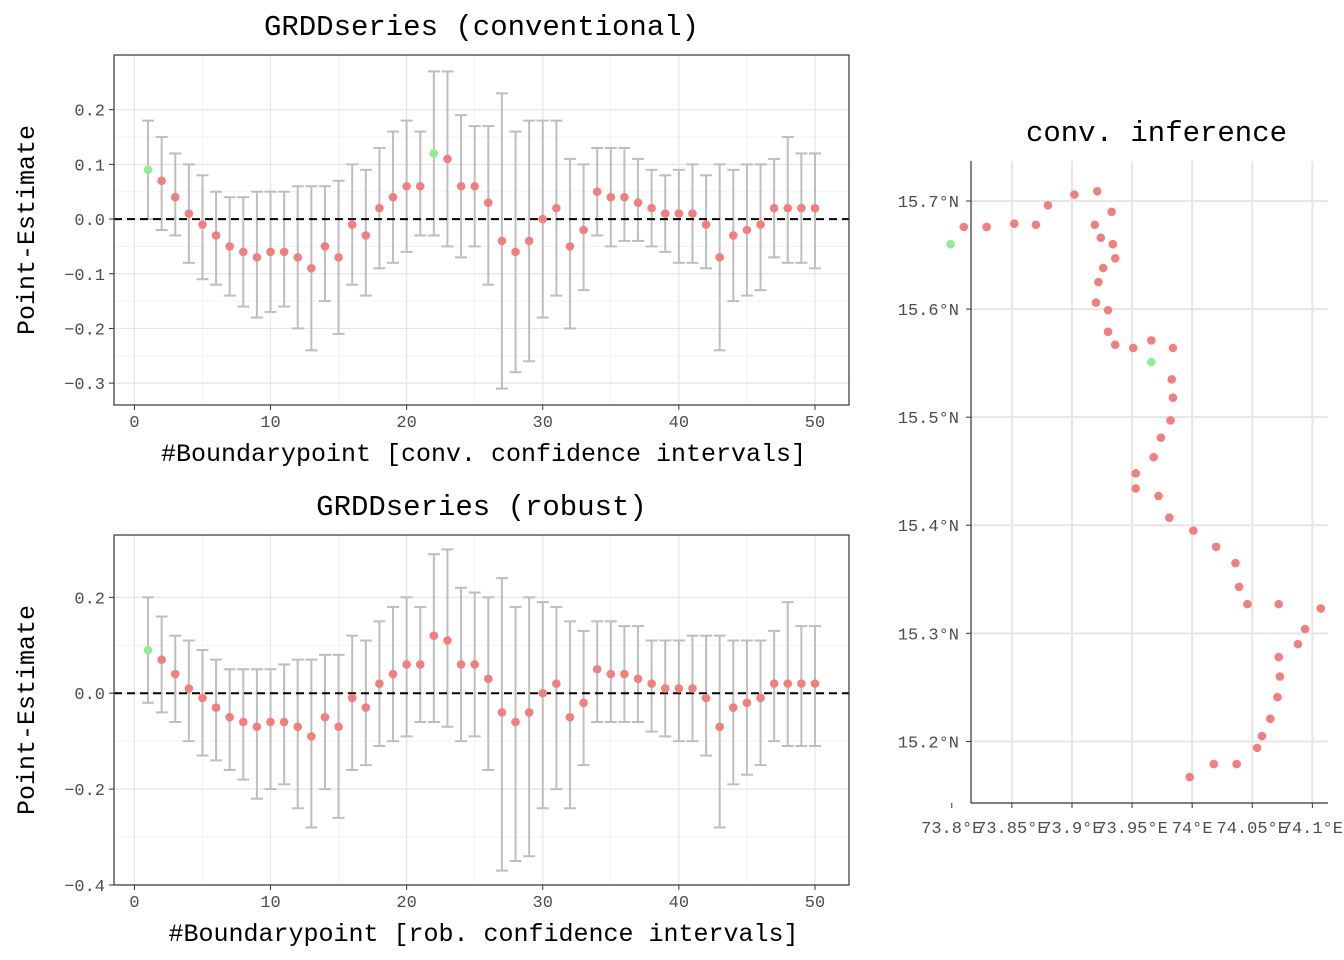 The height and width of the screenshot is (960, 1344). Describe the element at coordinates (1071, 829) in the screenshot. I see `x-tick-label: 73.9°E` at that location.